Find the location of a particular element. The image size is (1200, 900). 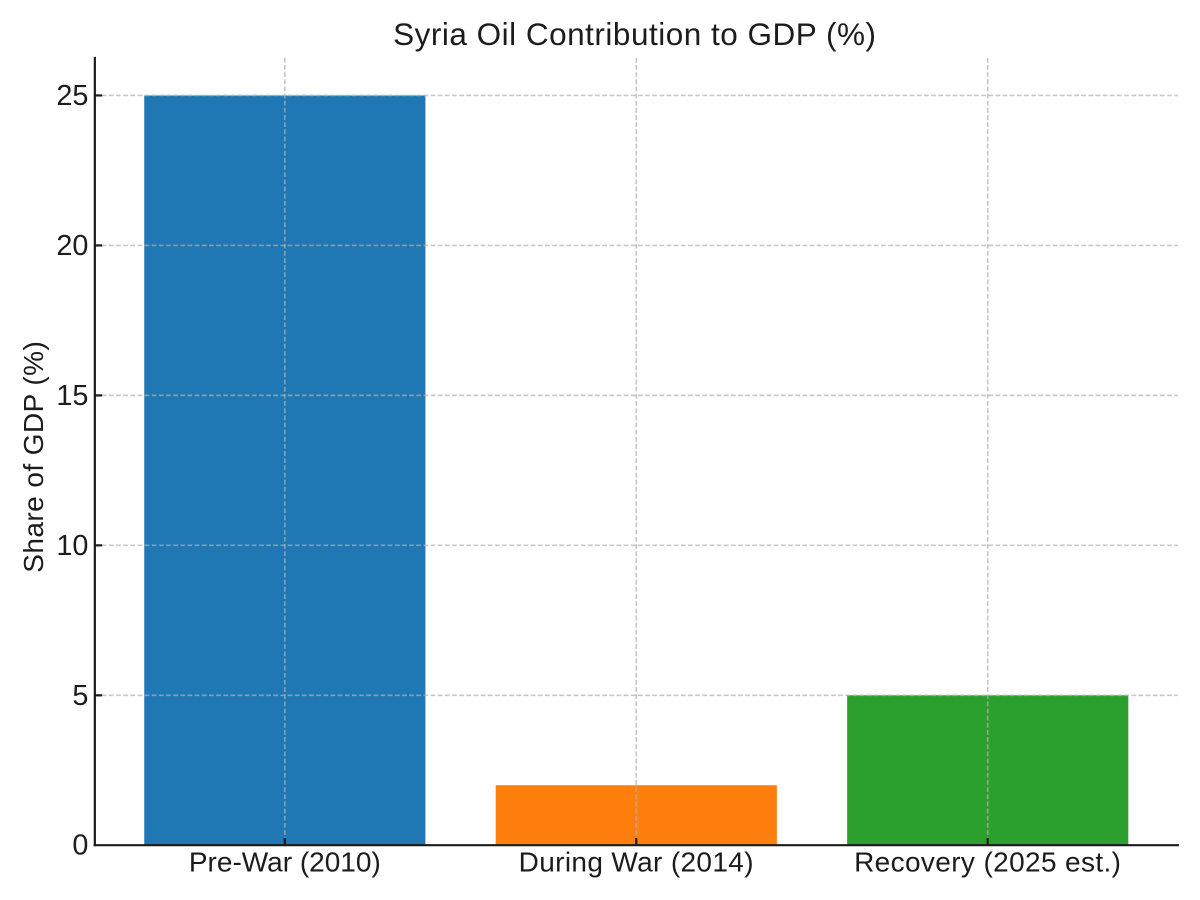

svg-text: During War (2014) is located at coordinates (636, 862).